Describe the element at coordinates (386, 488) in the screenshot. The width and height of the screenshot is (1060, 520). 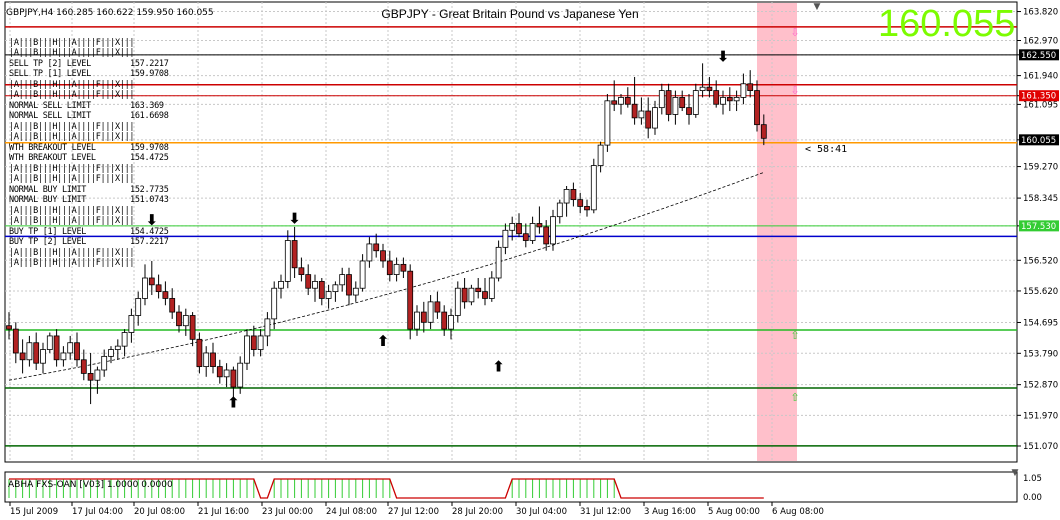
I see `indicator-line` at that location.